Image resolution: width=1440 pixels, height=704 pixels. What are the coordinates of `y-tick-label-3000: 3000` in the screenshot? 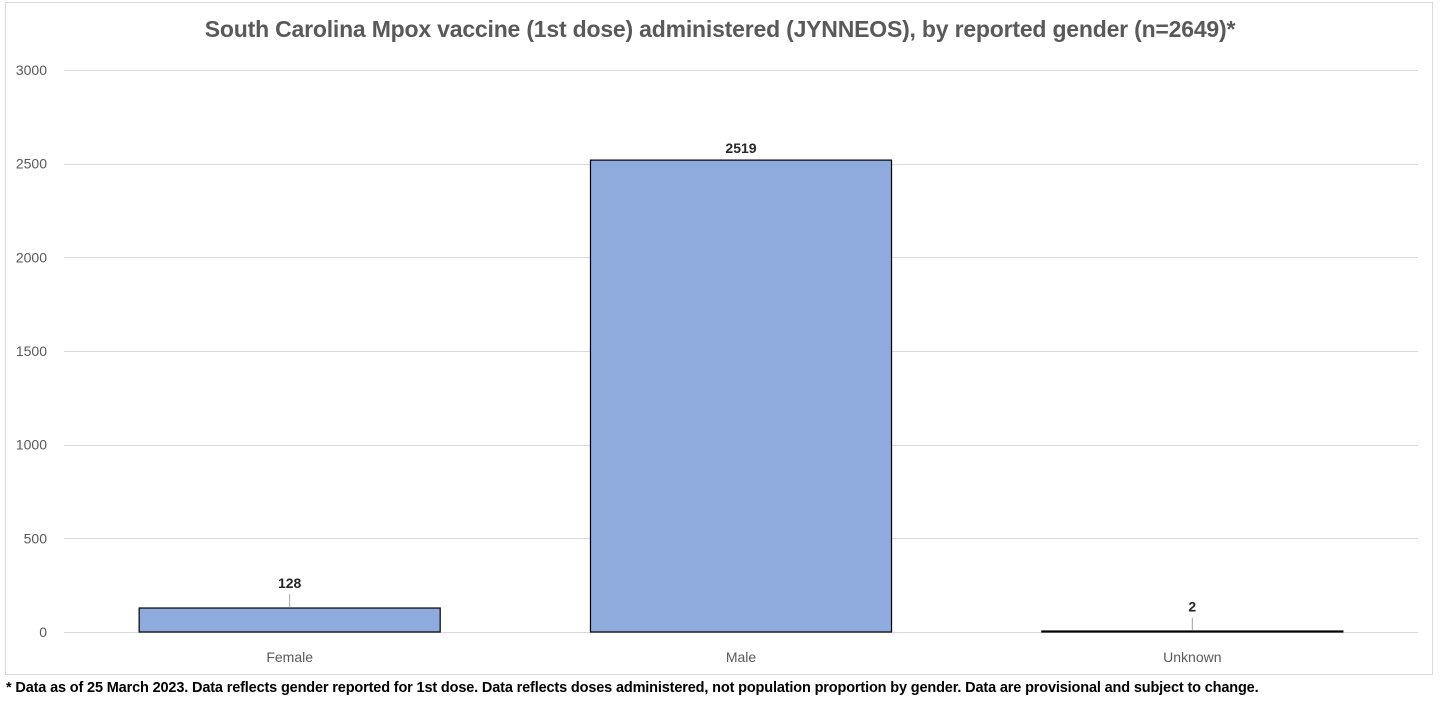 It's located at (31, 70).